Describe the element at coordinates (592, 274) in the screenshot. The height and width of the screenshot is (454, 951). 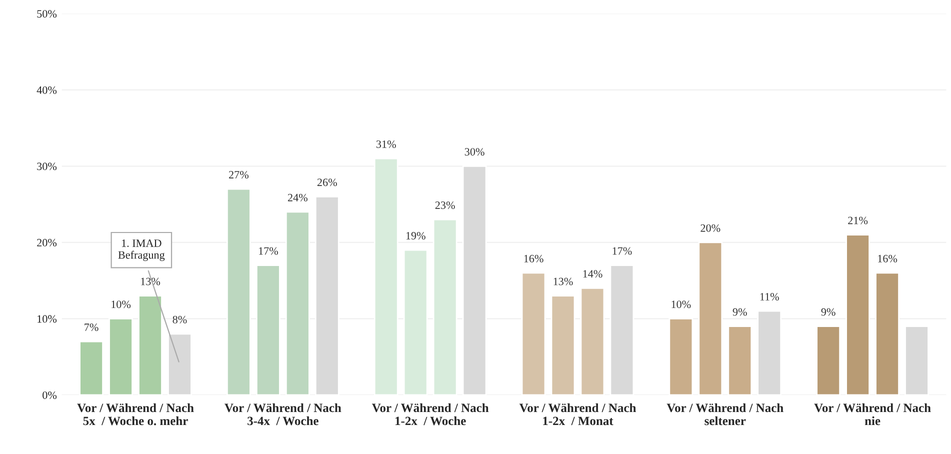
I see `data-label: 14%` at that location.